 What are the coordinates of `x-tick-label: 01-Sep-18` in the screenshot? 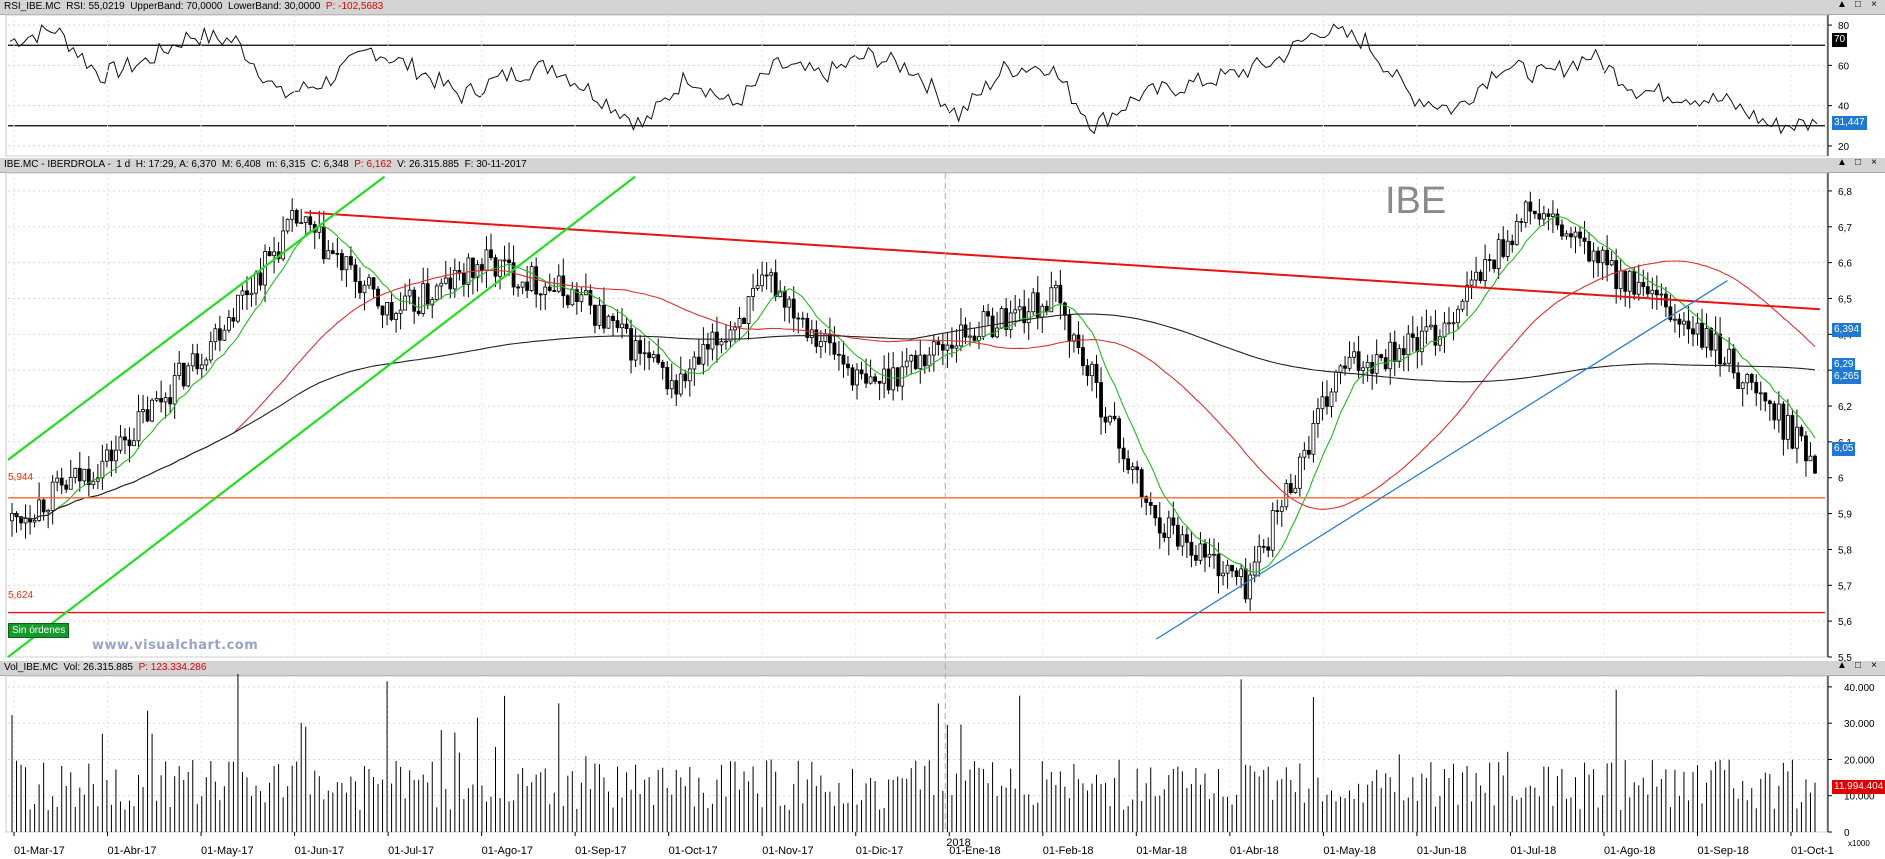 It's located at (1722, 851).